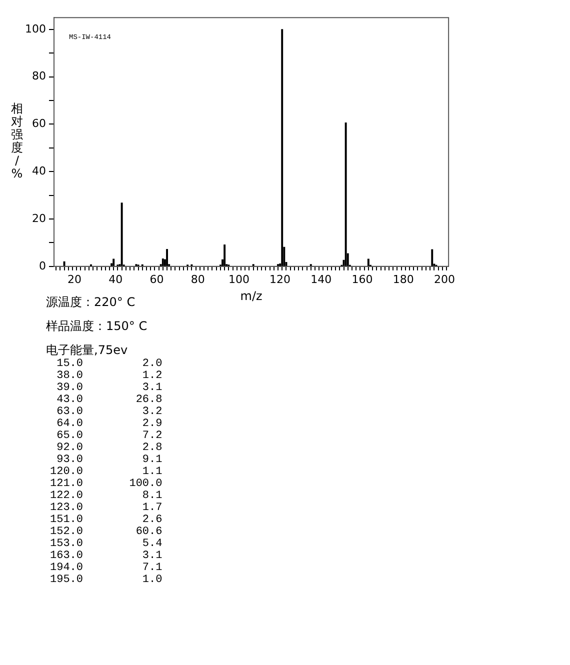 This screenshot has height=665, width=570. I want to click on x-tick-label: 80, so click(197, 279).